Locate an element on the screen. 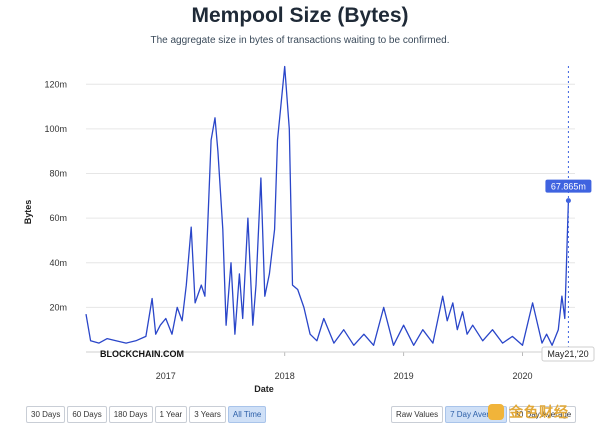  end-date-box is located at coordinates (568, 354).